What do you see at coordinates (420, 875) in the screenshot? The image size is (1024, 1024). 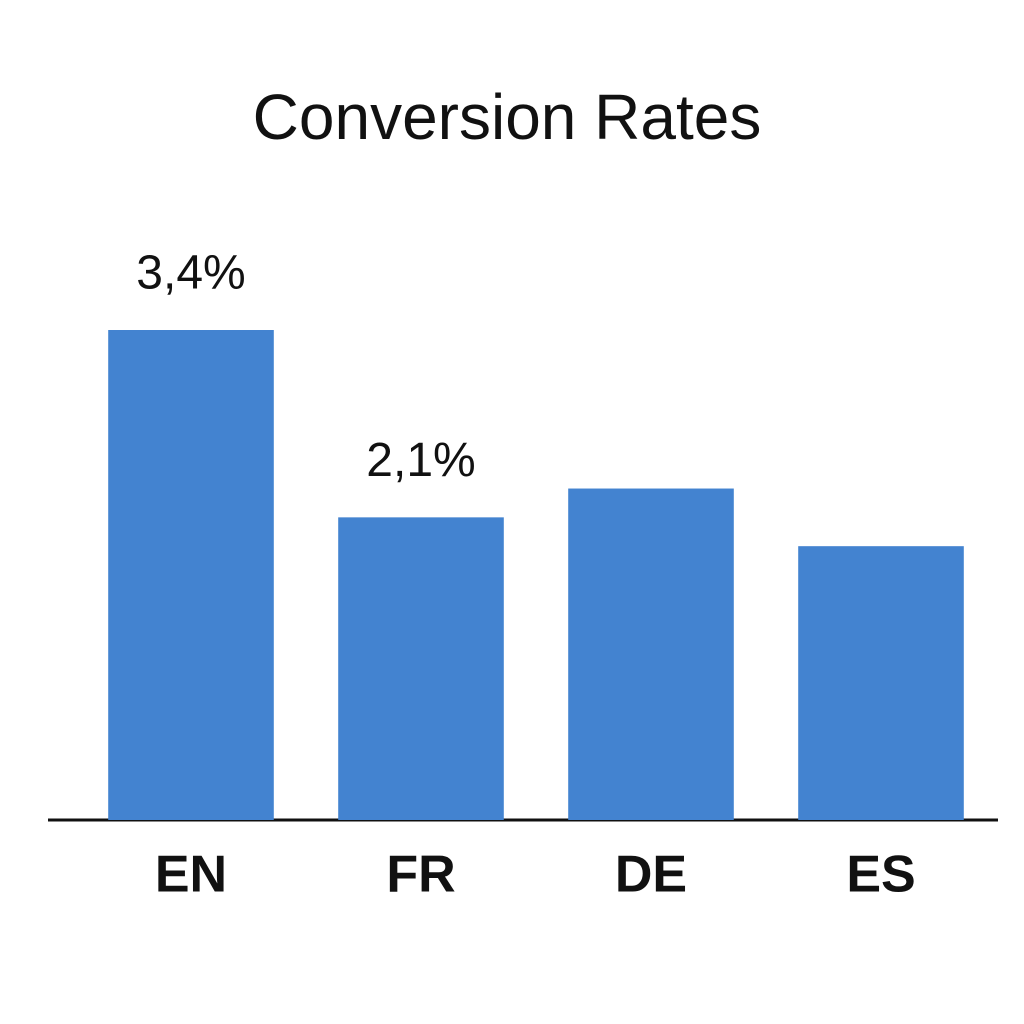 I see `x-tick-label: FR` at bounding box center [420, 875].